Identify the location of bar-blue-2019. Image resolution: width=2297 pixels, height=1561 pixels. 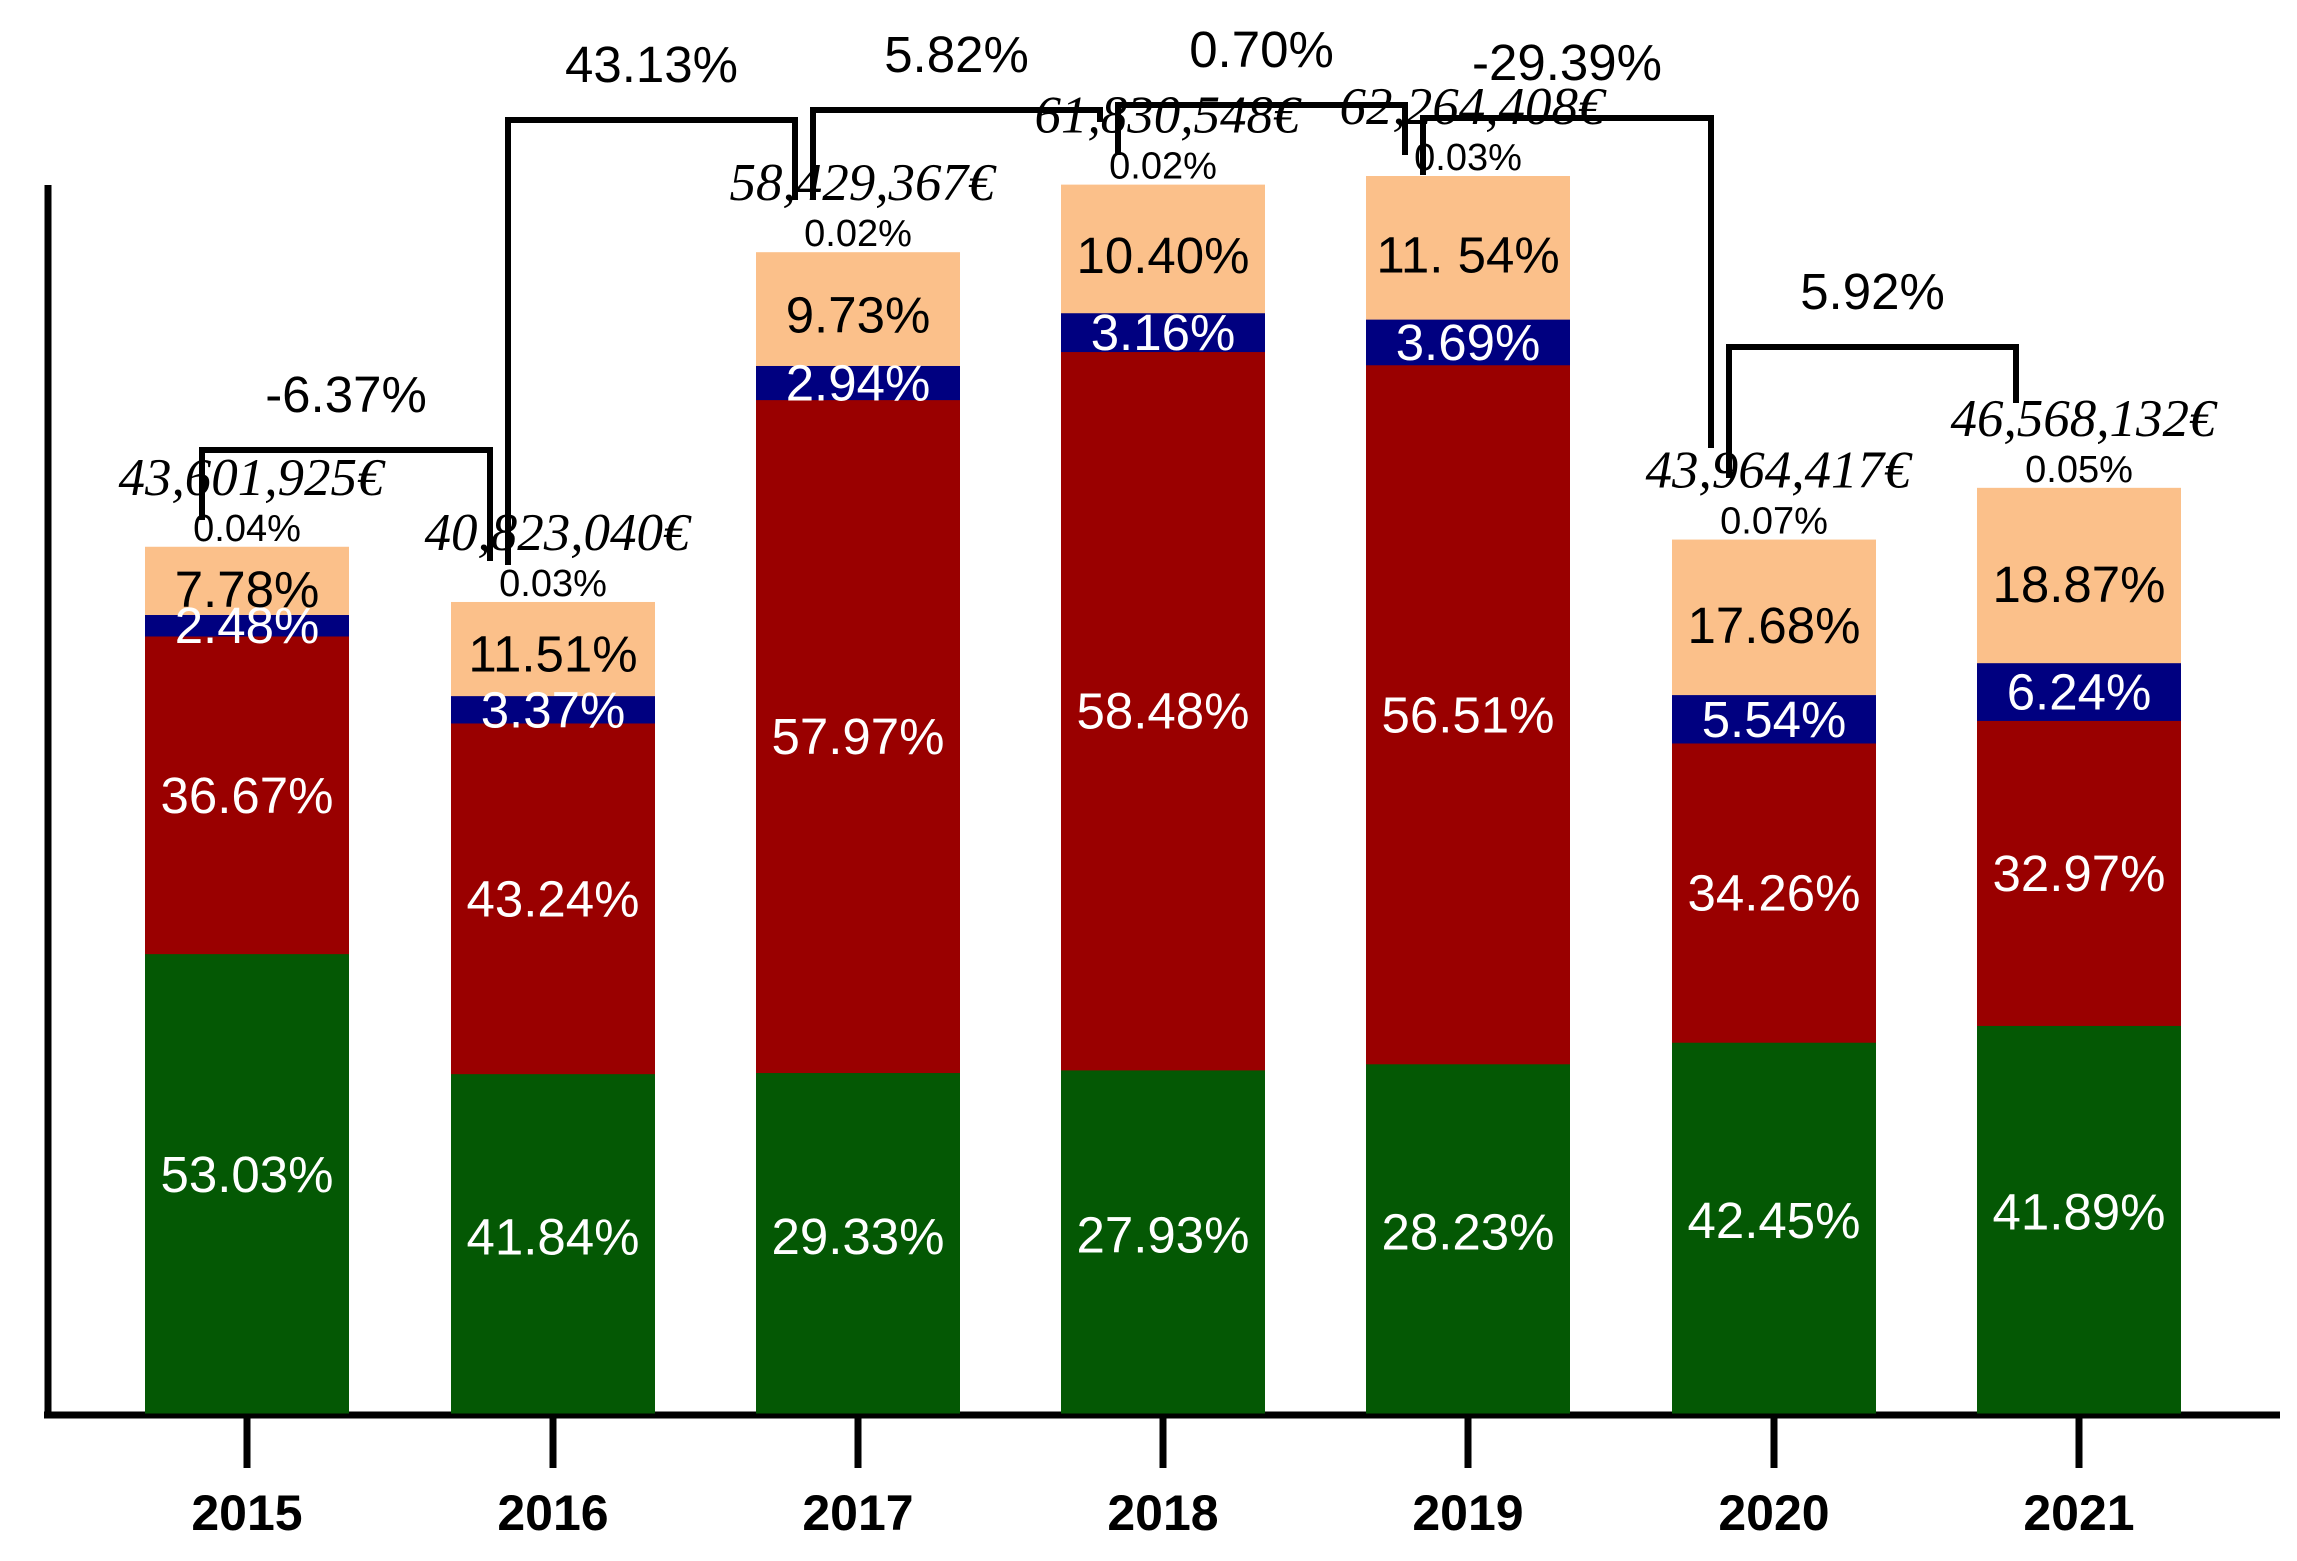
(1468, 342).